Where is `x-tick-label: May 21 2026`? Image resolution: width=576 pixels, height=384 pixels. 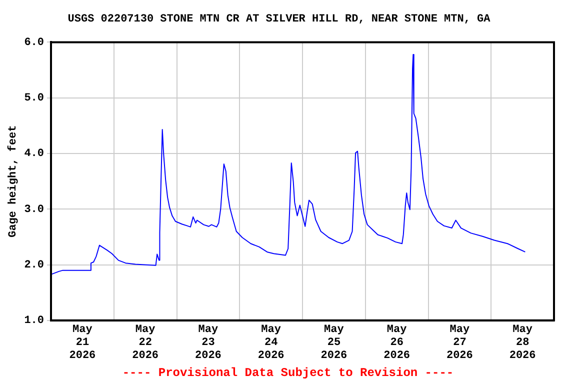 x-tick-label: May 21 2026 is located at coordinates (82, 343).